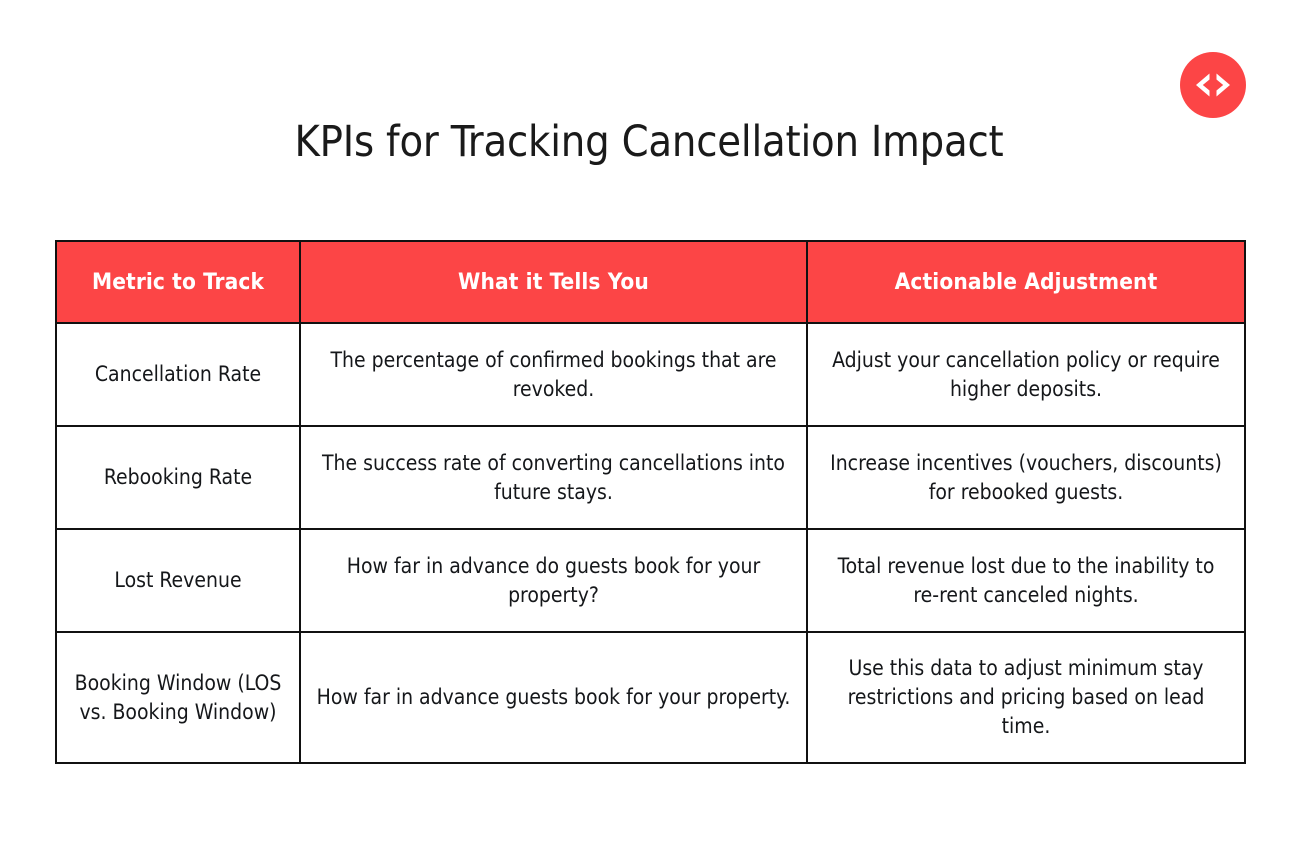 The image size is (1298, 850). I want to click on page-title: KPIs for Tracking Cancellation Impact, so click(649, 142).